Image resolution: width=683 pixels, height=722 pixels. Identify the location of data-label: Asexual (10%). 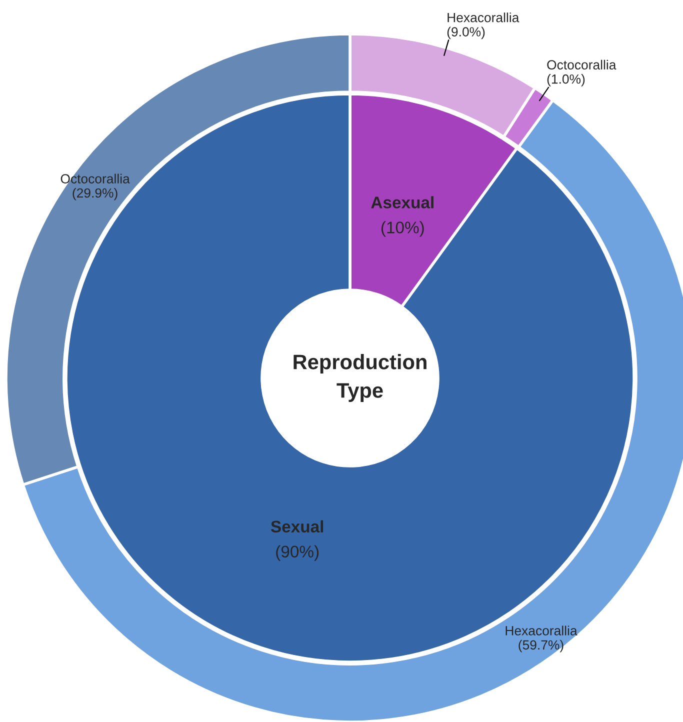
(402, 216).